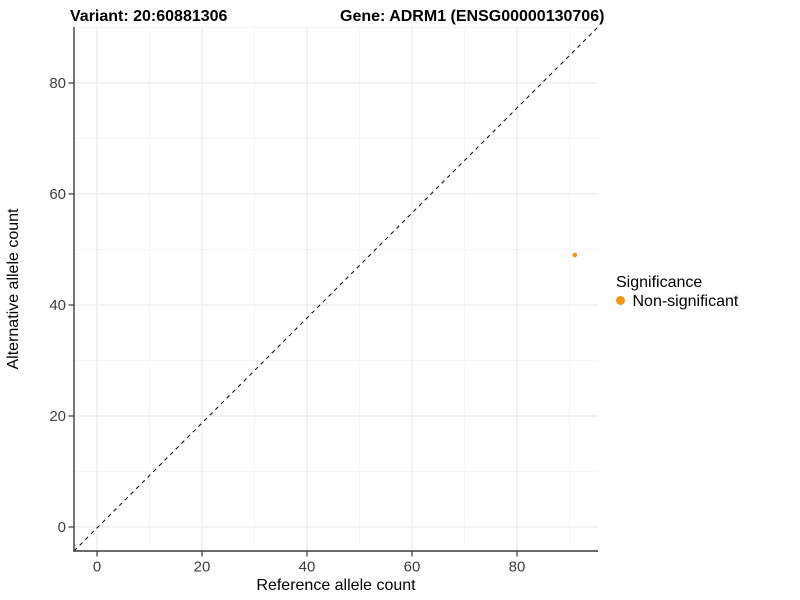  What do you see at coordinates (97, 567) in the screenshot?
I see `x-tick-label: 0` at bounding box center [97, 567].